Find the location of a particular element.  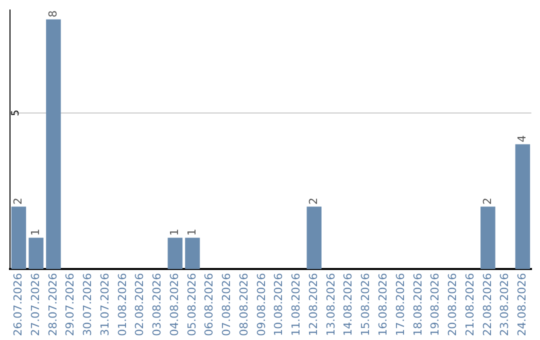

x-tick-label: 13.08.2026 is located at coordinates (331, 304).